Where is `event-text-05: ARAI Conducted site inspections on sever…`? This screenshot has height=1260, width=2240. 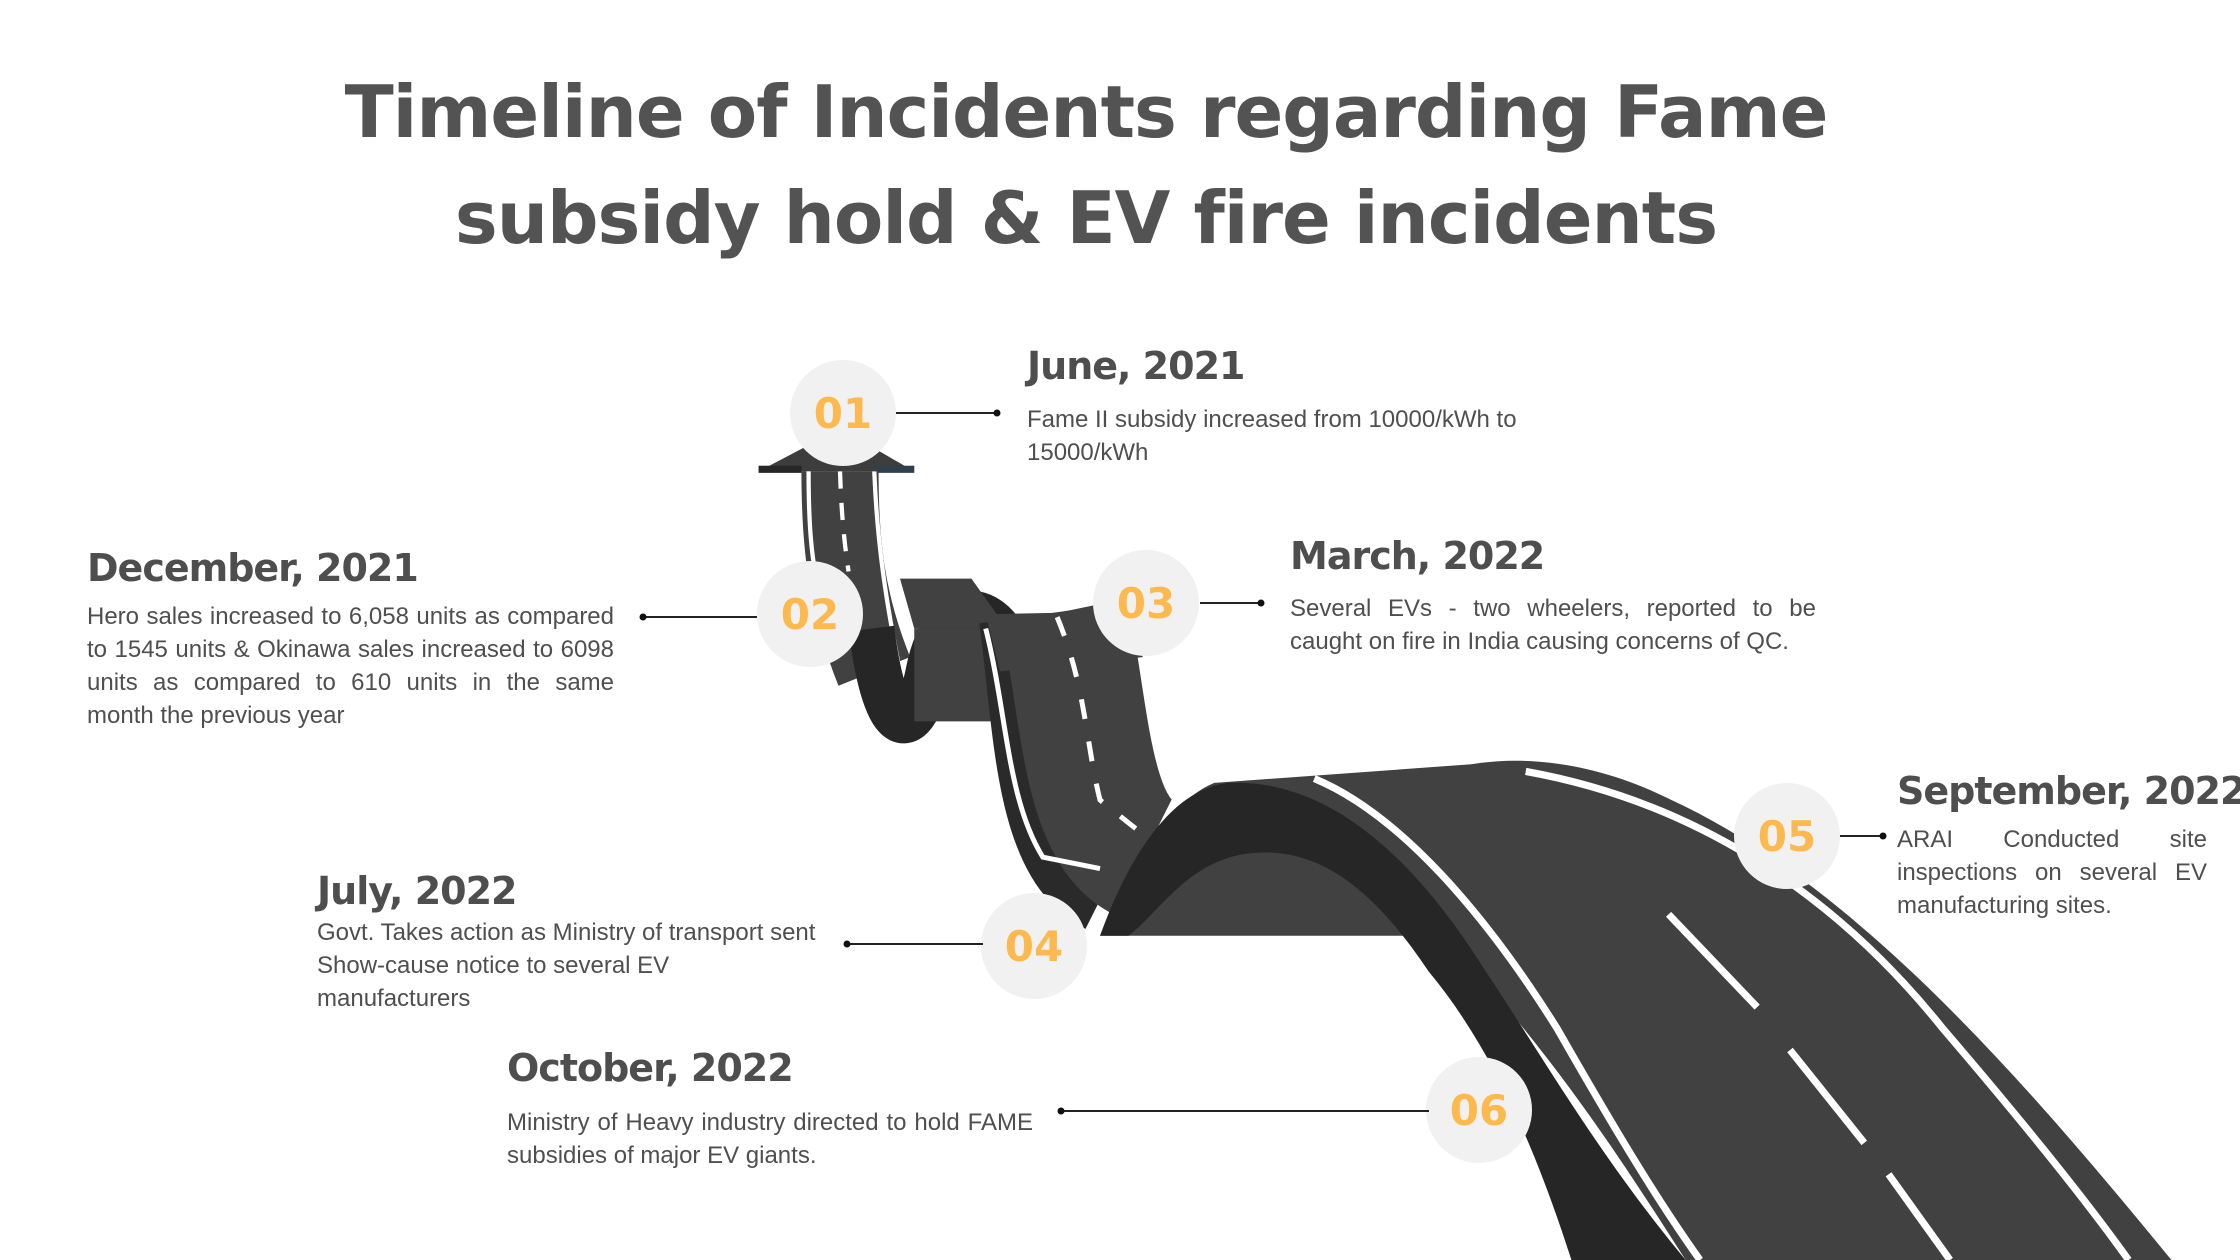 event-text-05: ARAI Conducted site inspections on sever… is located at coordinates (2052, 872).